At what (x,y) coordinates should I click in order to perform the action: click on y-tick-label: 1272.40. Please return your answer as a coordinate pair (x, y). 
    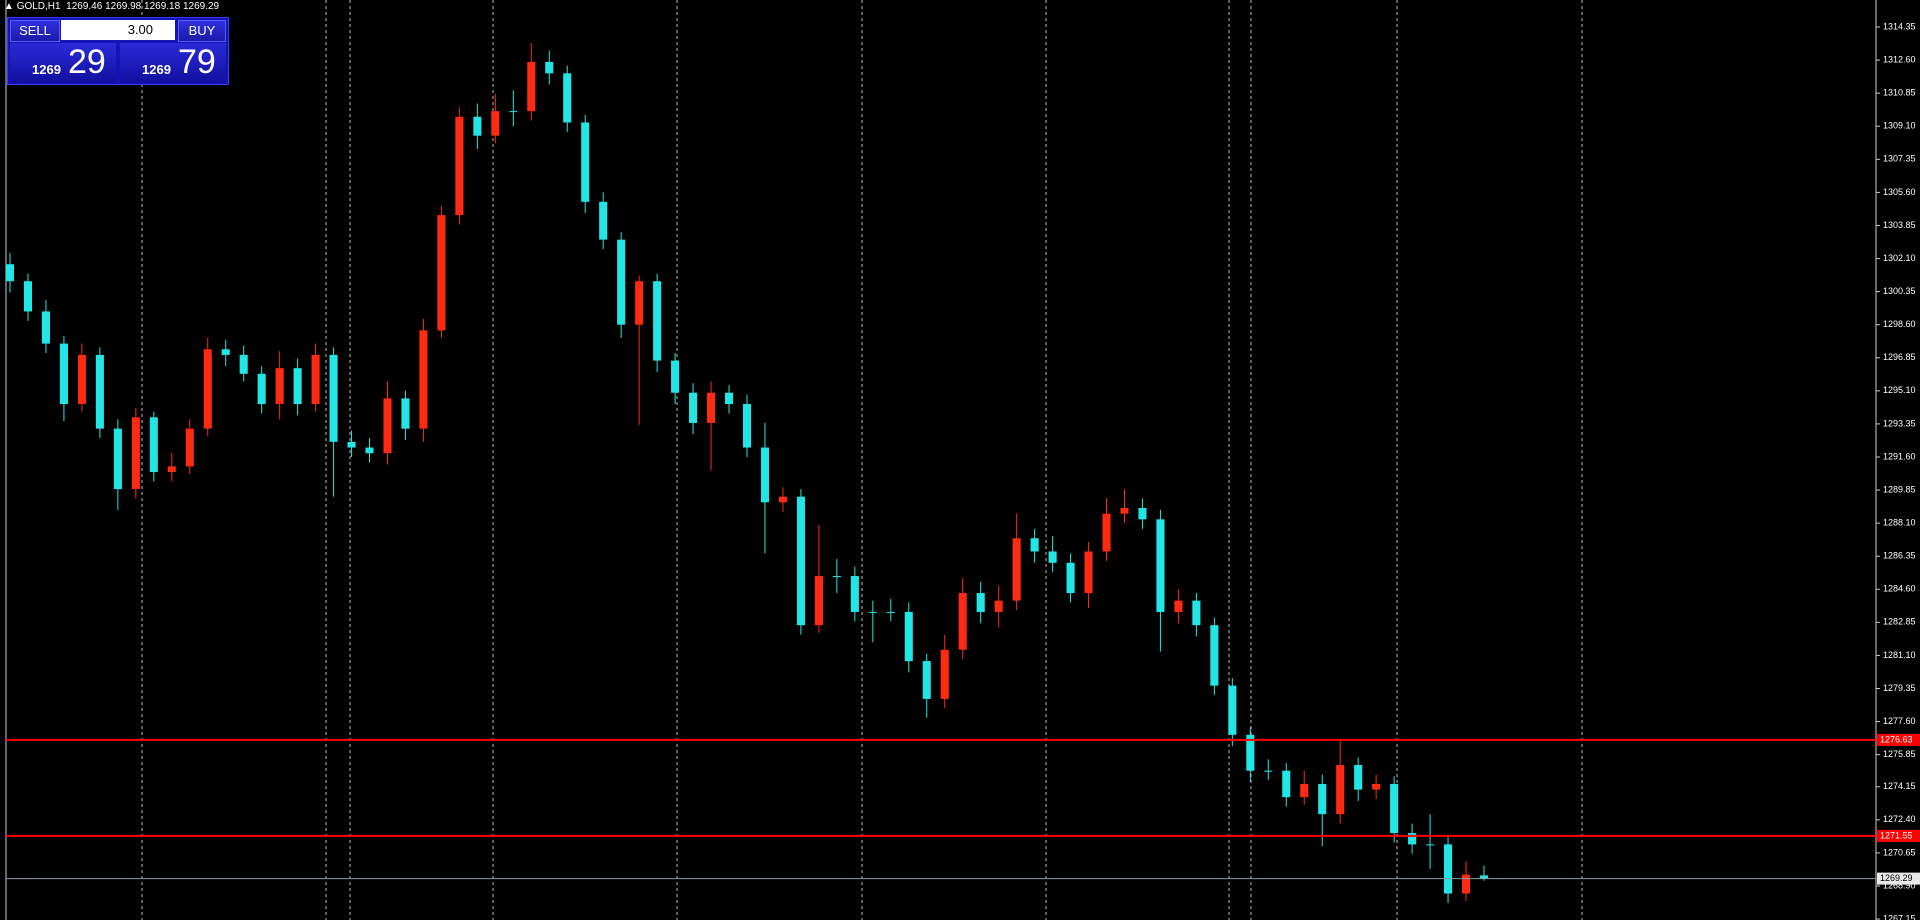
    Looking at the image, I should click on (1899, 819).